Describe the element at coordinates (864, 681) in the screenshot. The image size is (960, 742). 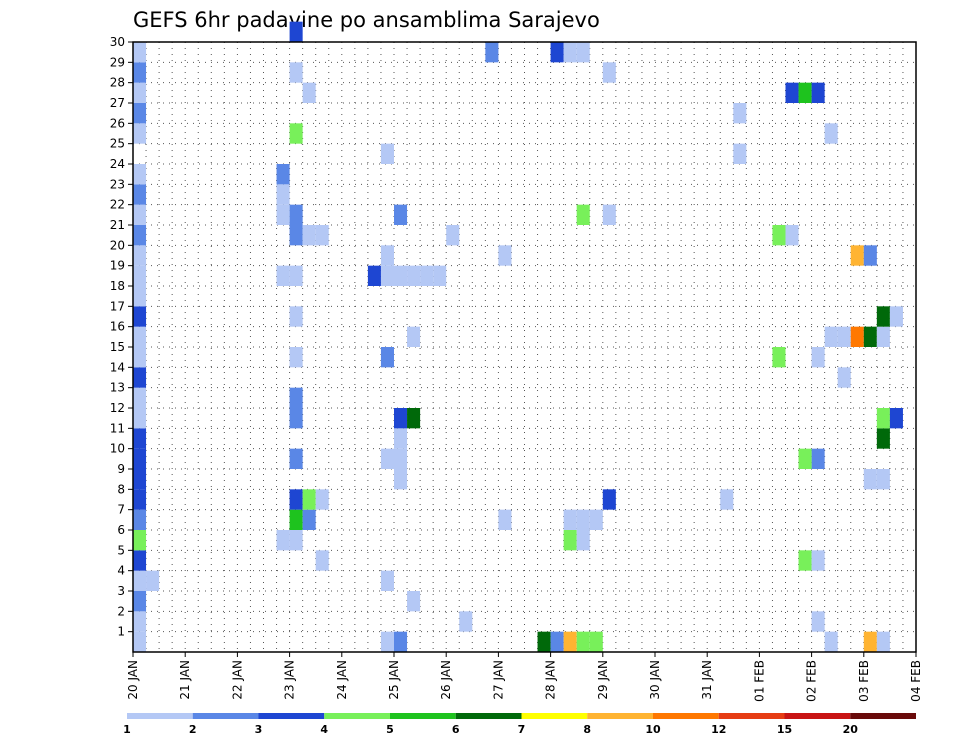
I see `x-tick-label: 03 FEB` at that location.